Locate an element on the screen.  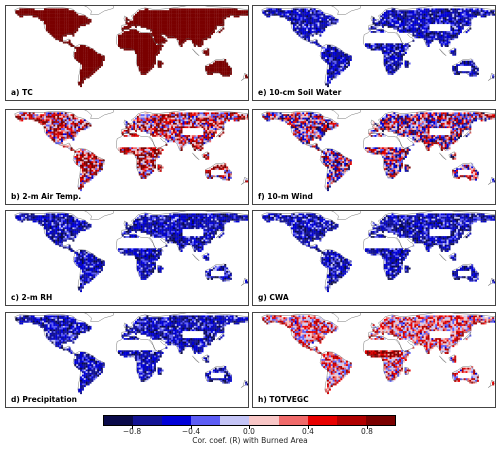
coastline is located at coordinates (196, 52).